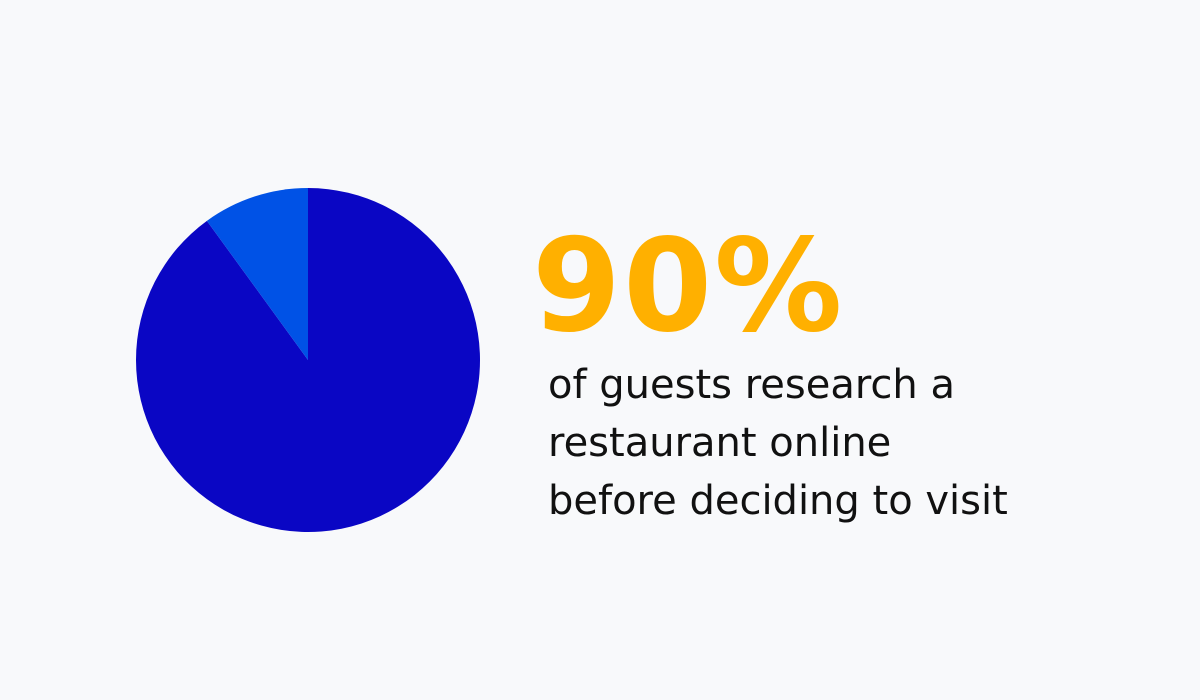 The height and width of the screenshot is (700, 1200). Describe the element at coordinates (751, 385) in the screenshot. I see `caption-line: of guests research a` at that location.